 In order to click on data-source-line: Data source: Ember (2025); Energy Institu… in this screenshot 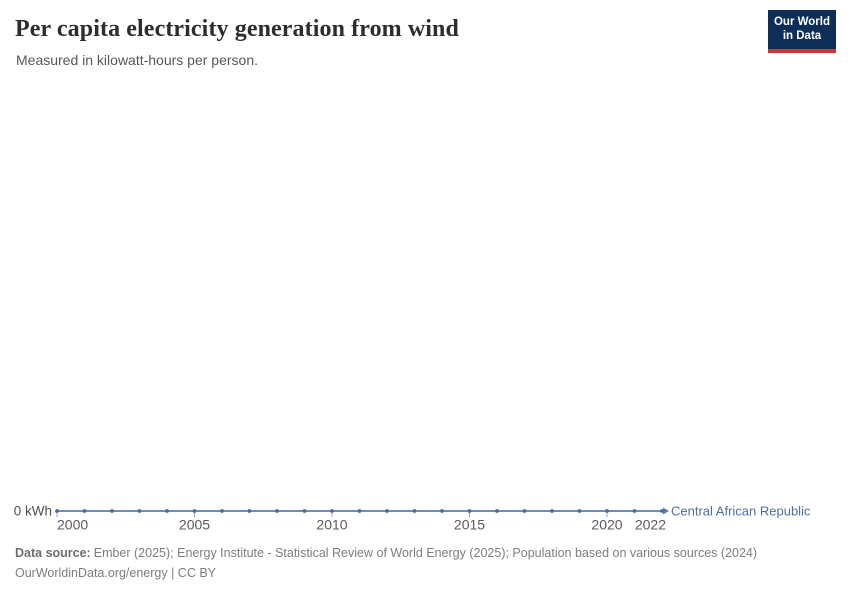, I will do `click(425, 553)`.